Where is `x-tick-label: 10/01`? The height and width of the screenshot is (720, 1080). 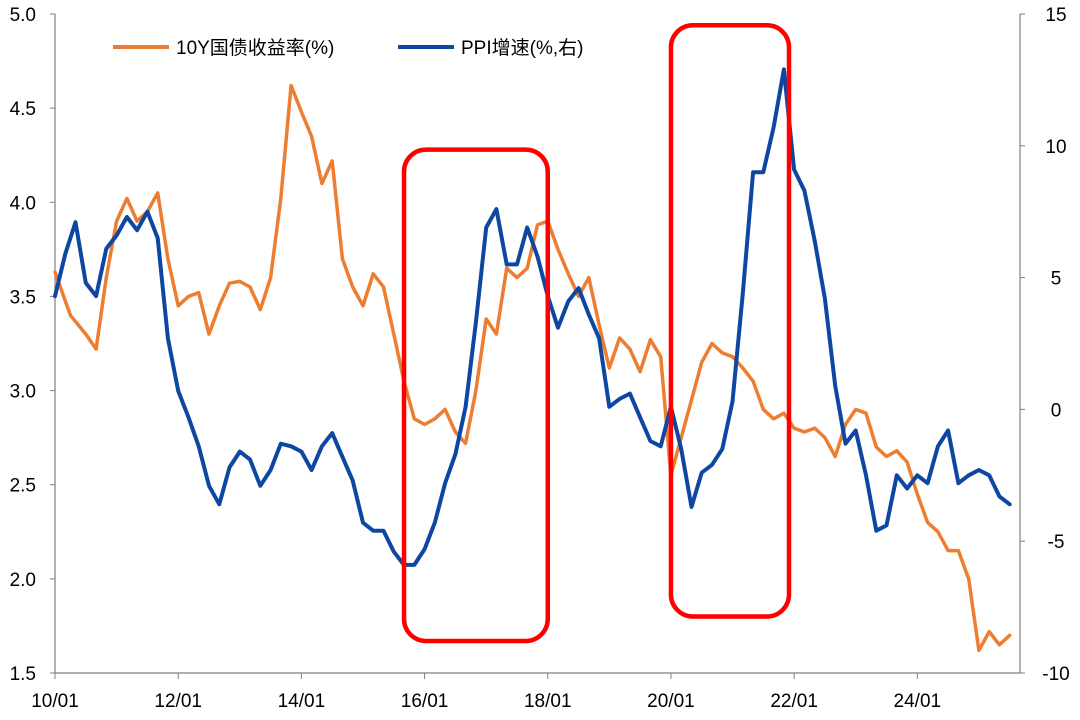 x-tick-label: 10/01 is located at coordinates (55, 701).